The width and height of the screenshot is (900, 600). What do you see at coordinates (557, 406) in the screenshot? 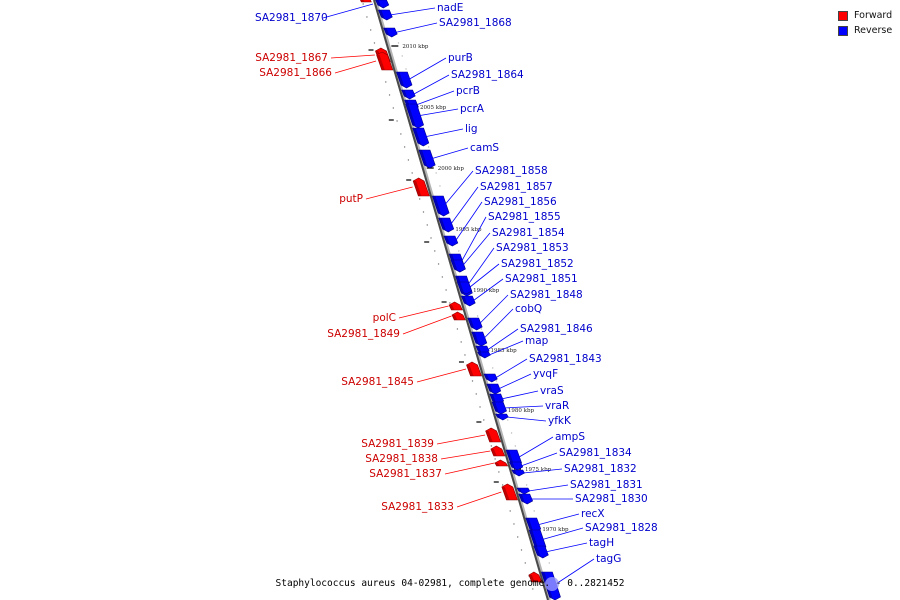
I see `reverse-gene-label: vraR` at bounding box center [557, 406].